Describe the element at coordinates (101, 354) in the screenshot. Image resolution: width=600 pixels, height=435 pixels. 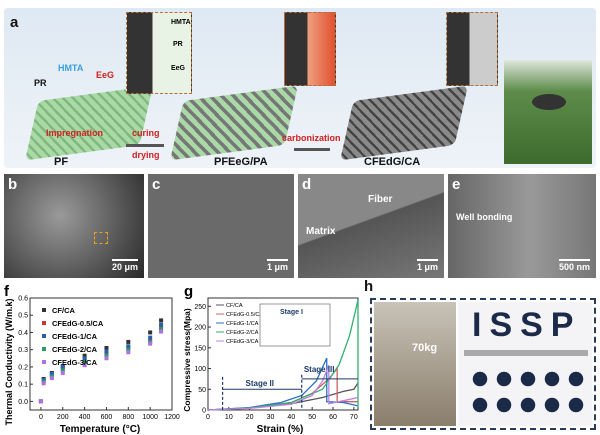
I see `plot-frame` at that location.